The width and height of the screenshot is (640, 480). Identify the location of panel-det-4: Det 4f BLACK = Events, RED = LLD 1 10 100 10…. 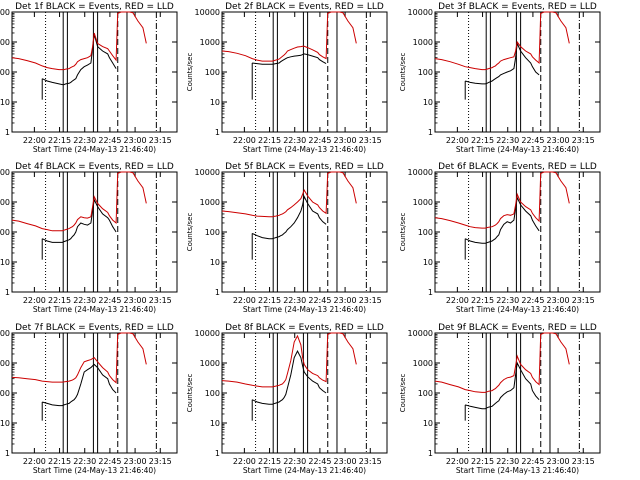
(89, 238).